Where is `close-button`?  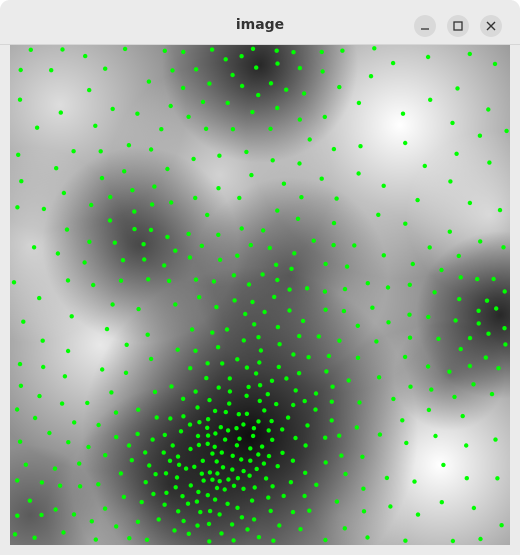
close-button is located at coordinates (491, 26).